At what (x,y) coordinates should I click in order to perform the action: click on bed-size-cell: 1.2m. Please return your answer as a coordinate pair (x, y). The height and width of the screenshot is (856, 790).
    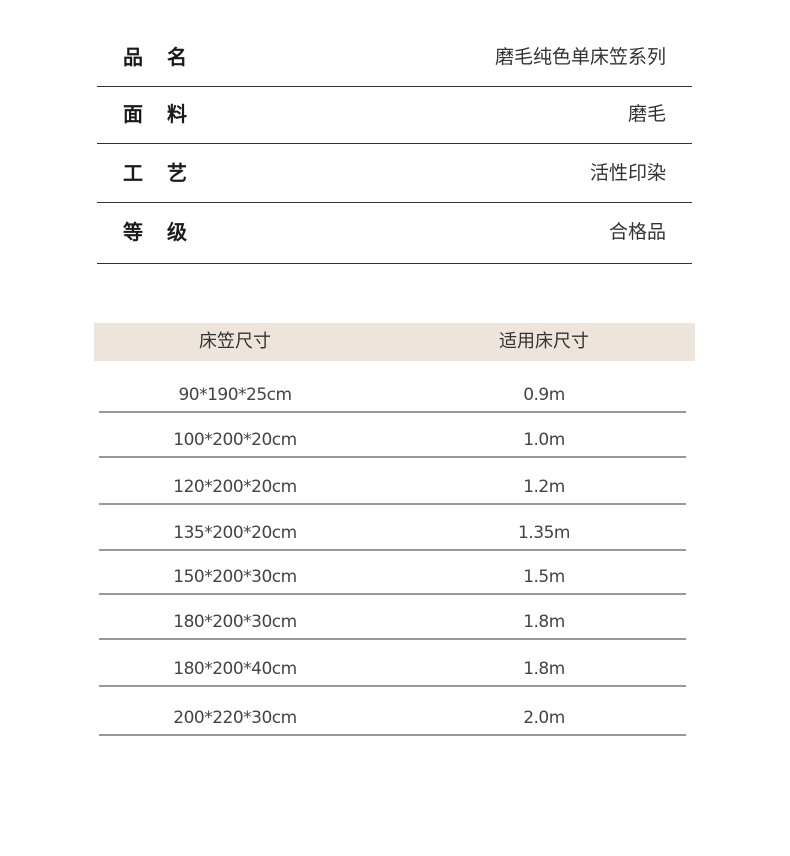
    Looking at the image, I should click on (544, 487).